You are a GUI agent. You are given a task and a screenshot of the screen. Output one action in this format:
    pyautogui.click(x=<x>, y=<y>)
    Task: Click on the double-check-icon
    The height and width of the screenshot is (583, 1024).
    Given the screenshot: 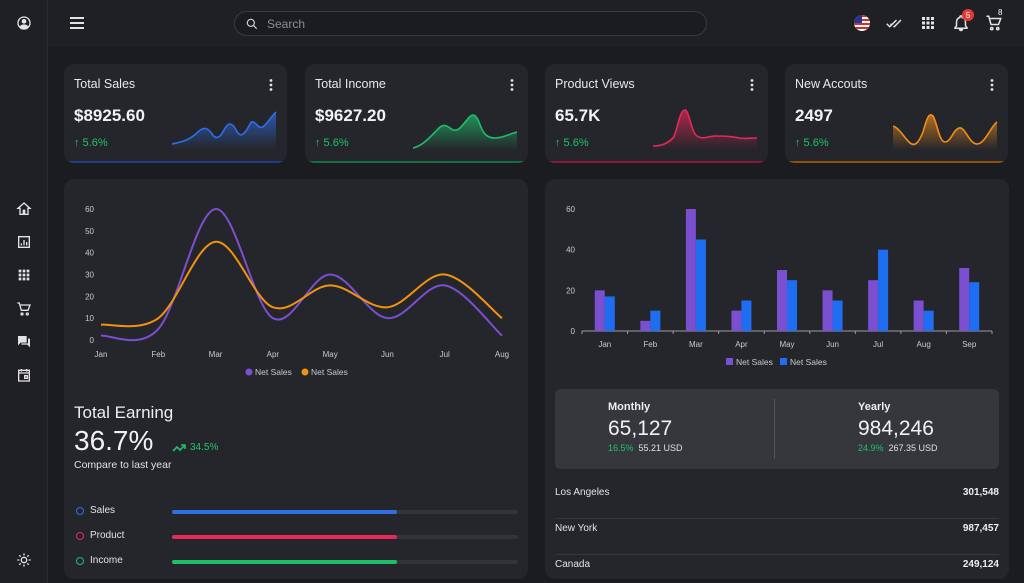 What is the action you would take?
    pyautogui.click(x=895, y=23)
    